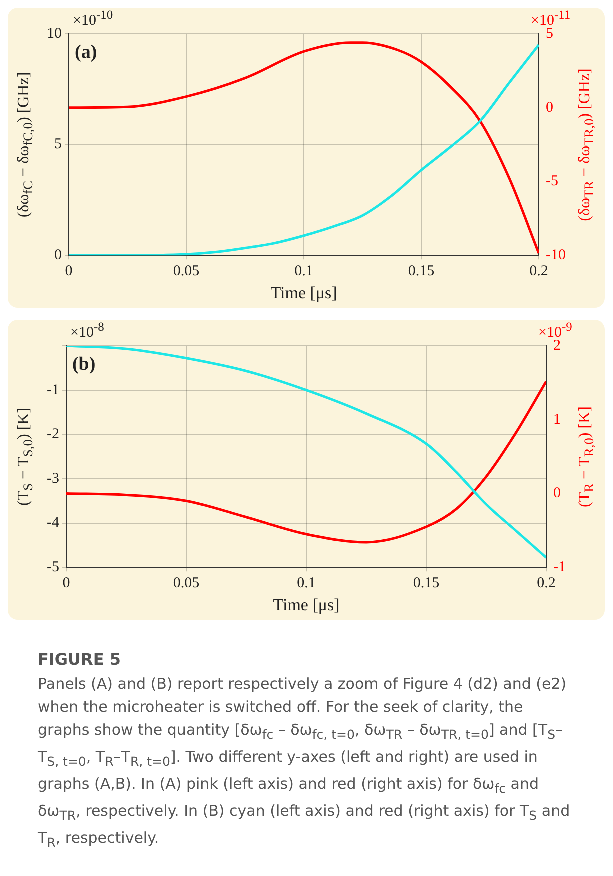 The width and height of the screenshot is (613, 876). I want to click on text: ×10$^{-8}$, so click(87, 331).